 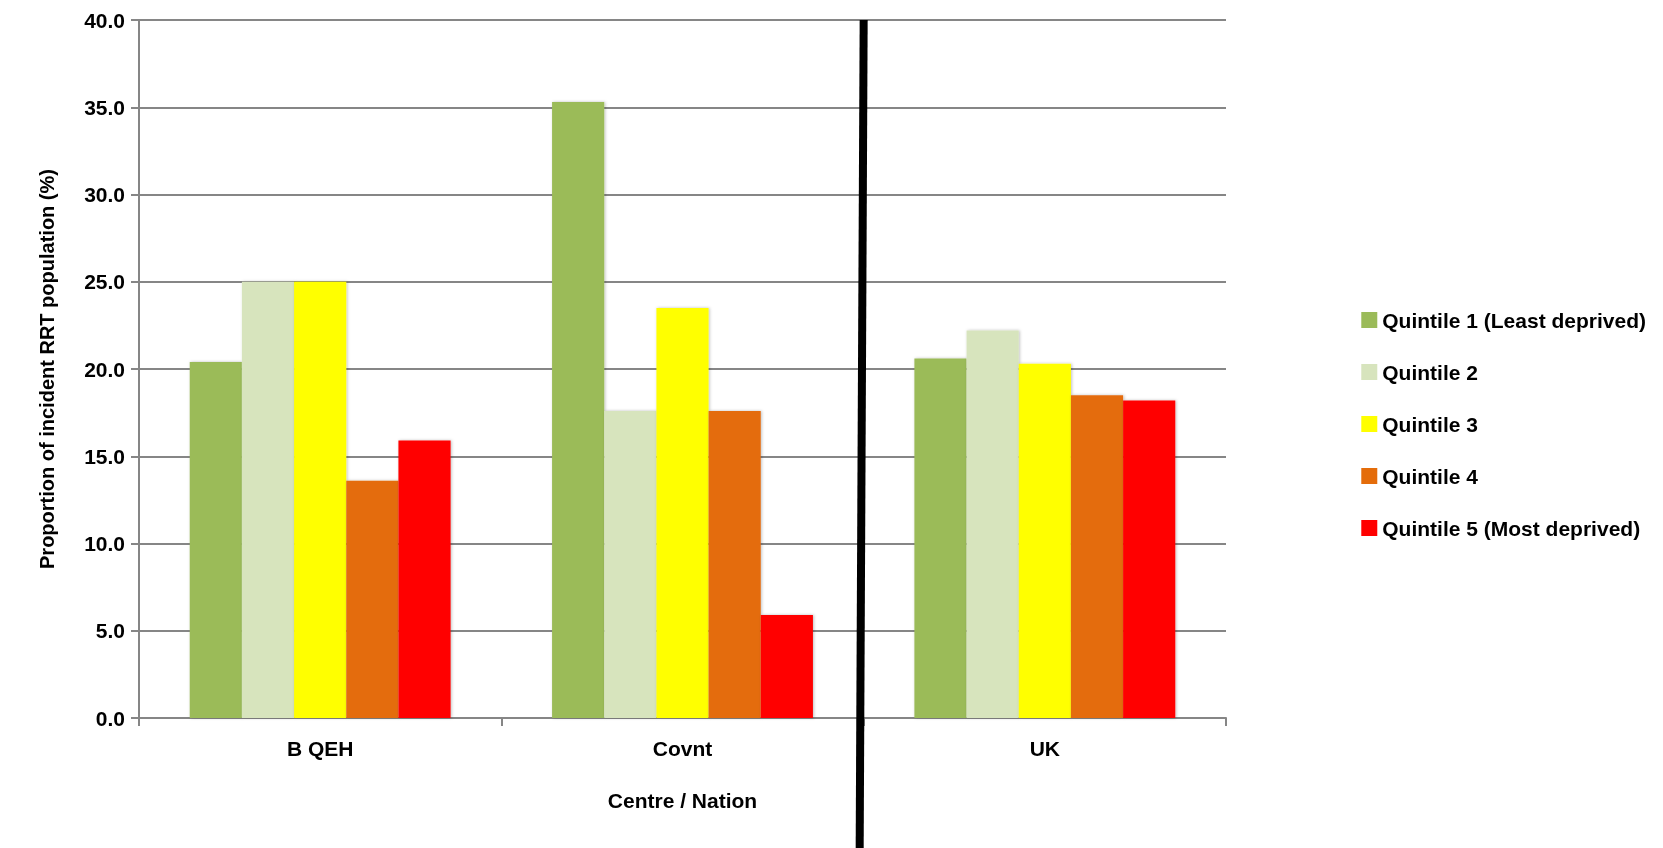 What do you see at coordinates (104, 456) in the screenshot?
I see `y-tick-label: 15.0` at bounding box center [104, 456].